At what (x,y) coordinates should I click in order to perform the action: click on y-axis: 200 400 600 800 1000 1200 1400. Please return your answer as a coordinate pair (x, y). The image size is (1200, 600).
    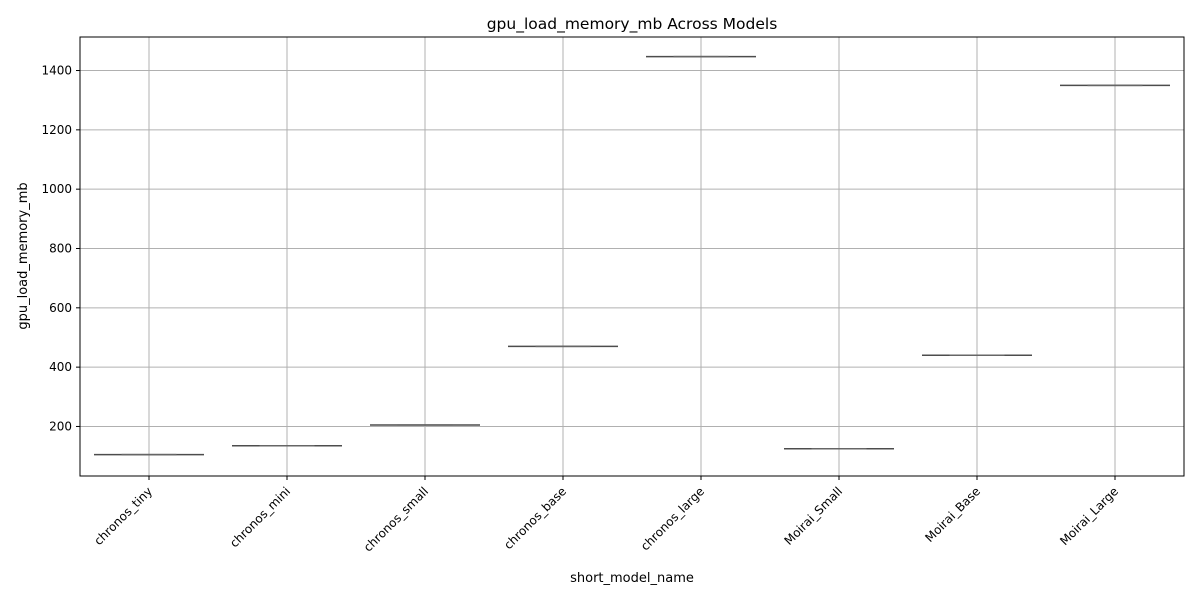
    Looking at the image, I should click on (60, 248).